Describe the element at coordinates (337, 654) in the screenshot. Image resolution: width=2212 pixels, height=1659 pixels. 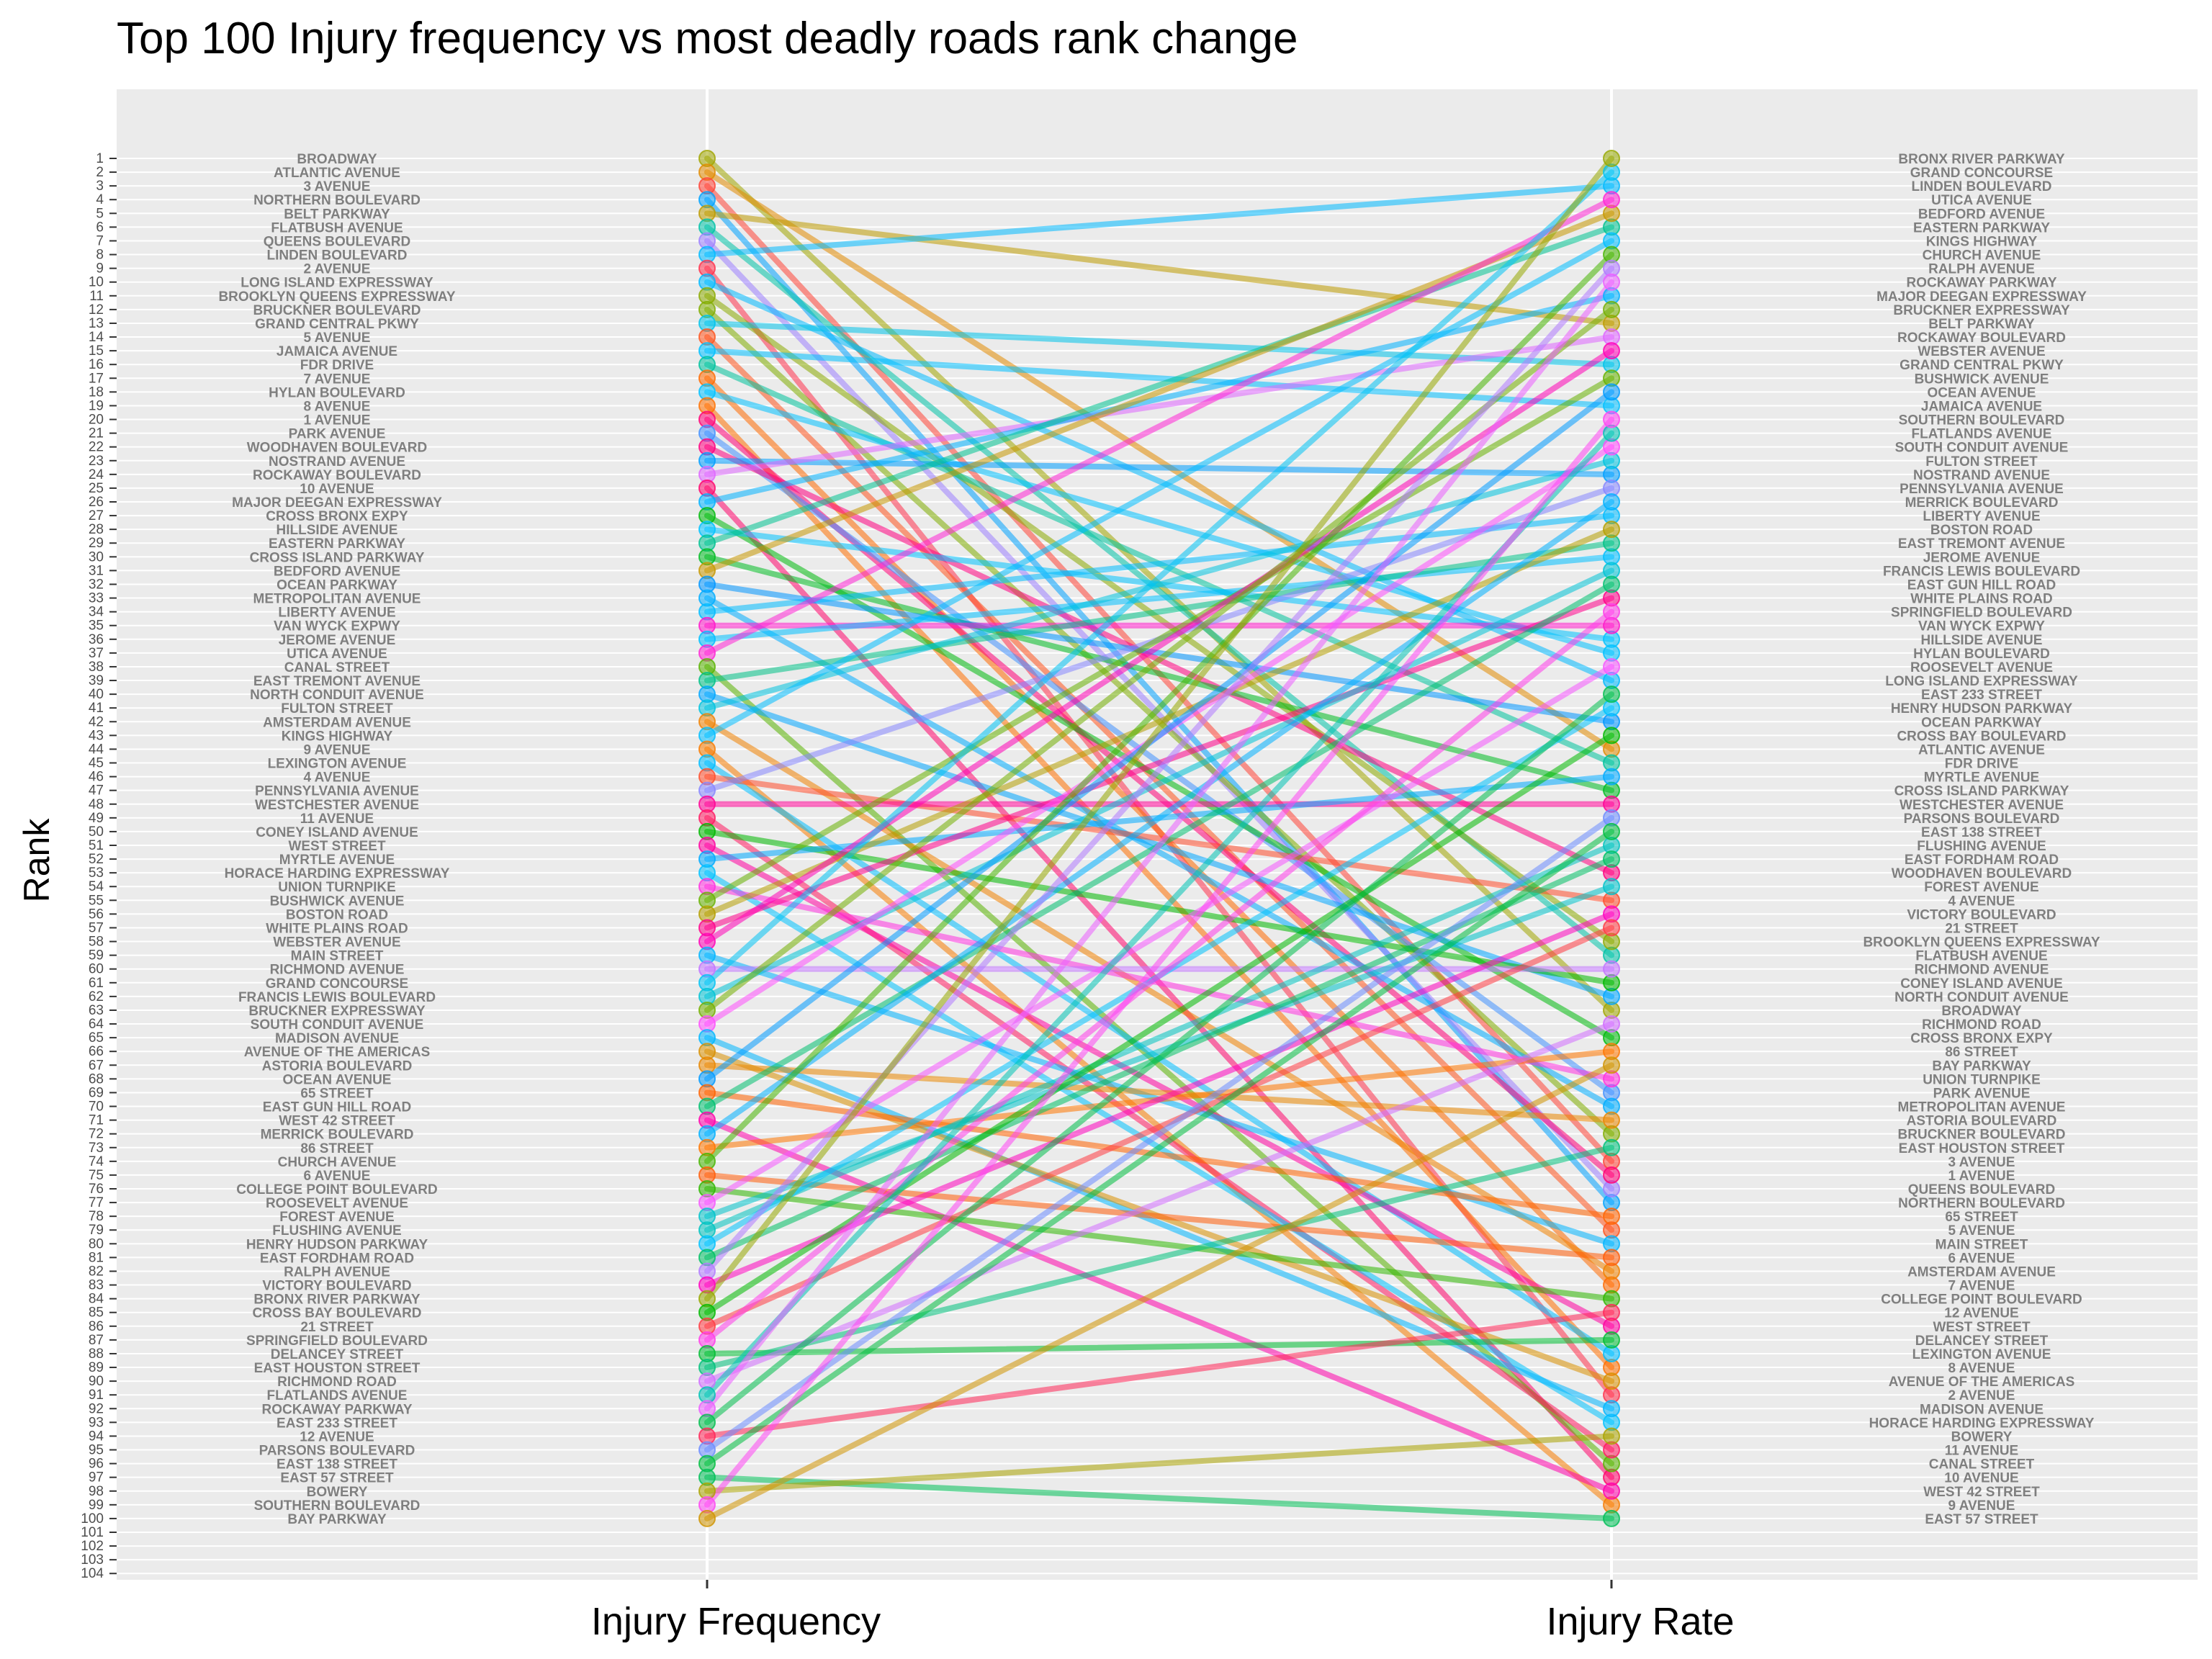
I see `left-road-label-37: UTICA AVENUE` at that location.